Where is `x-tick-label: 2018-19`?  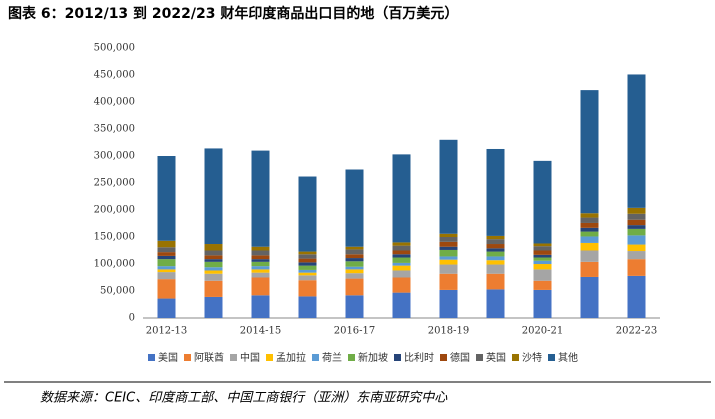
x-tick-label: 2018-19 is located at coordinates (449, 331).